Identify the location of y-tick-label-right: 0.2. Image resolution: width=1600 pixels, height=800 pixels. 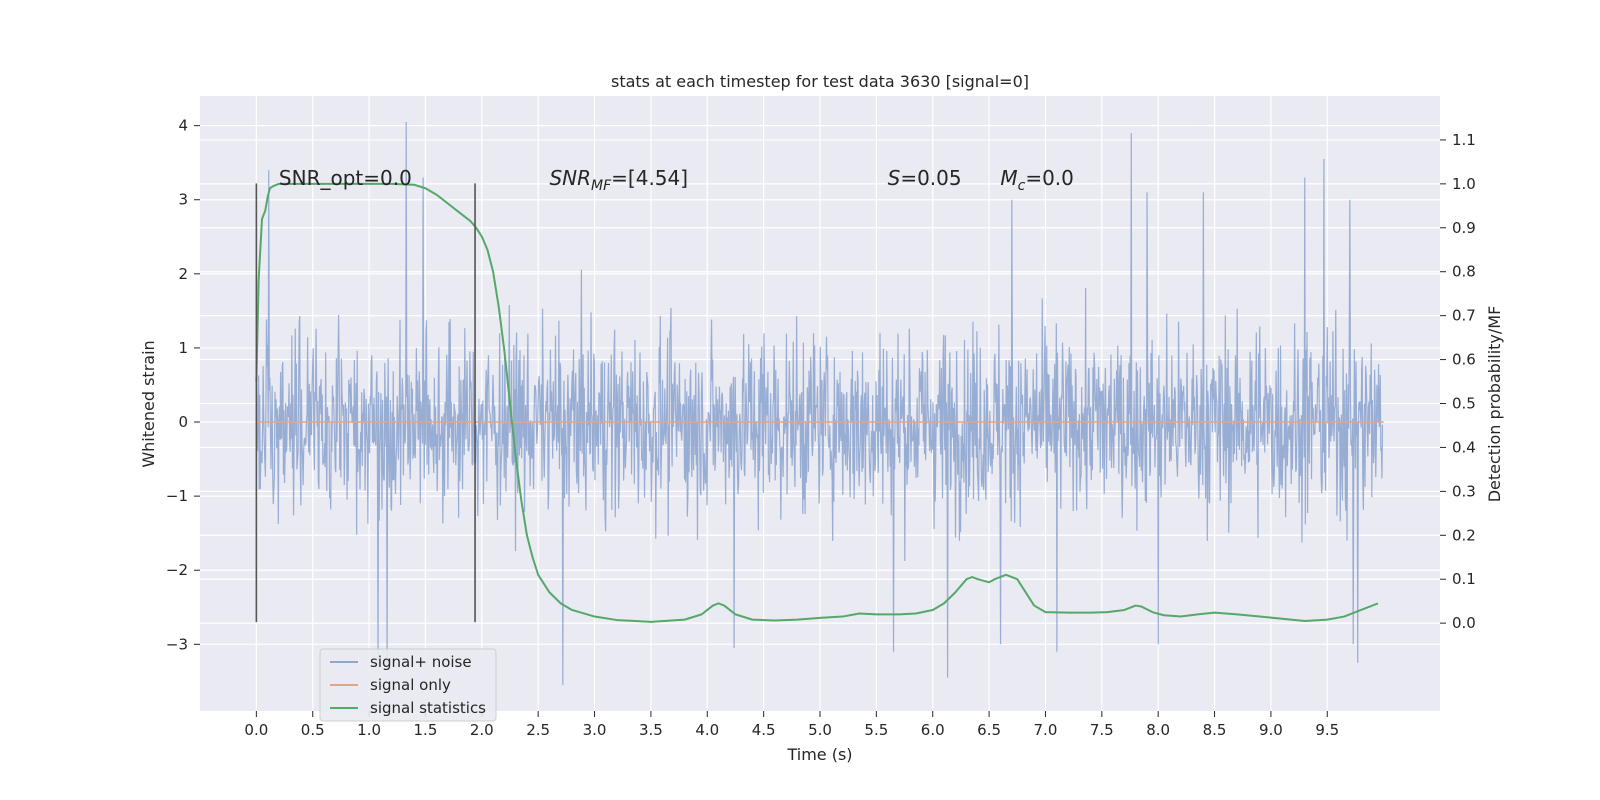
(1464, 535).